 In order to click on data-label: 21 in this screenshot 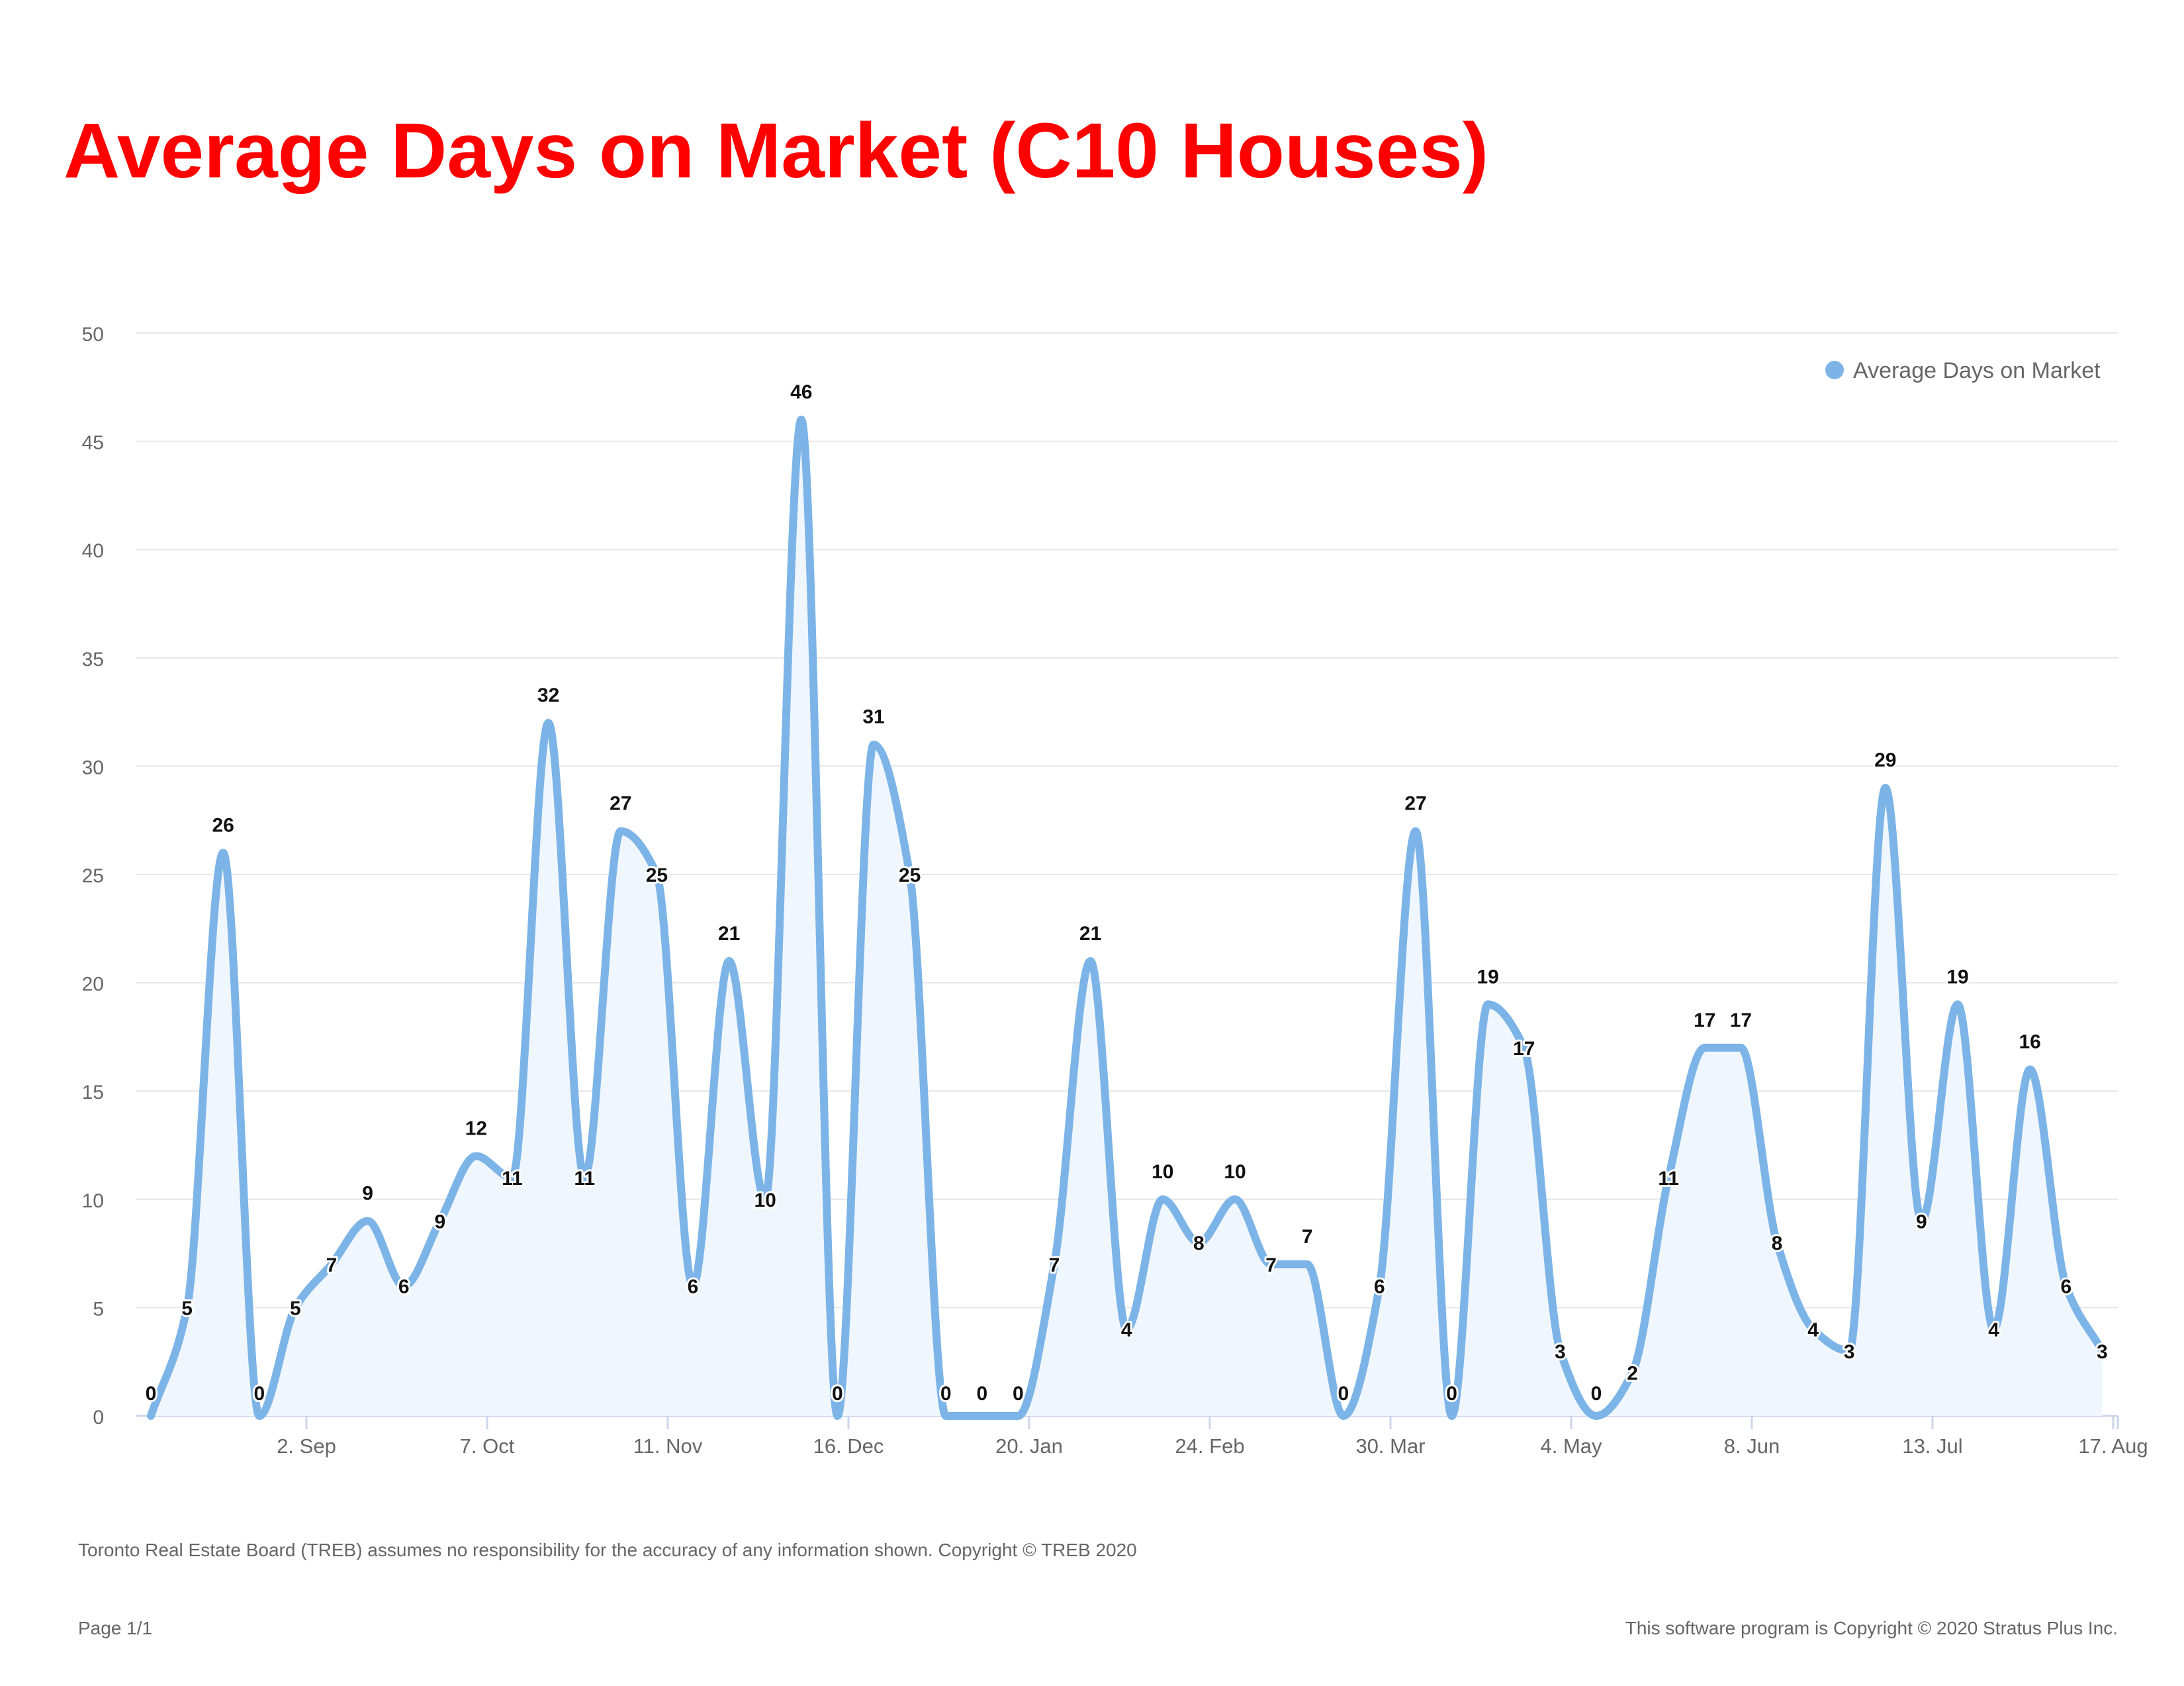, I will do `click(729, 934)`.